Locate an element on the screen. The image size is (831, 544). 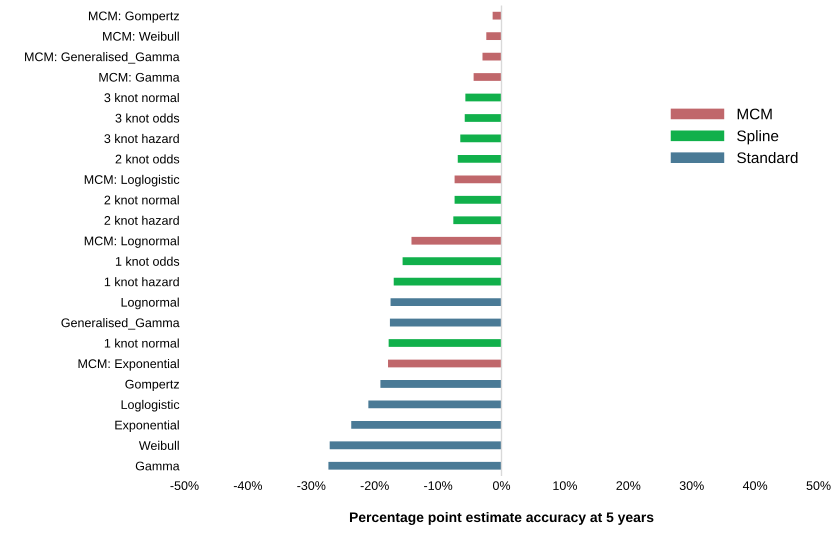
x-tick-label: 40% is located at coordinates (755, 485).